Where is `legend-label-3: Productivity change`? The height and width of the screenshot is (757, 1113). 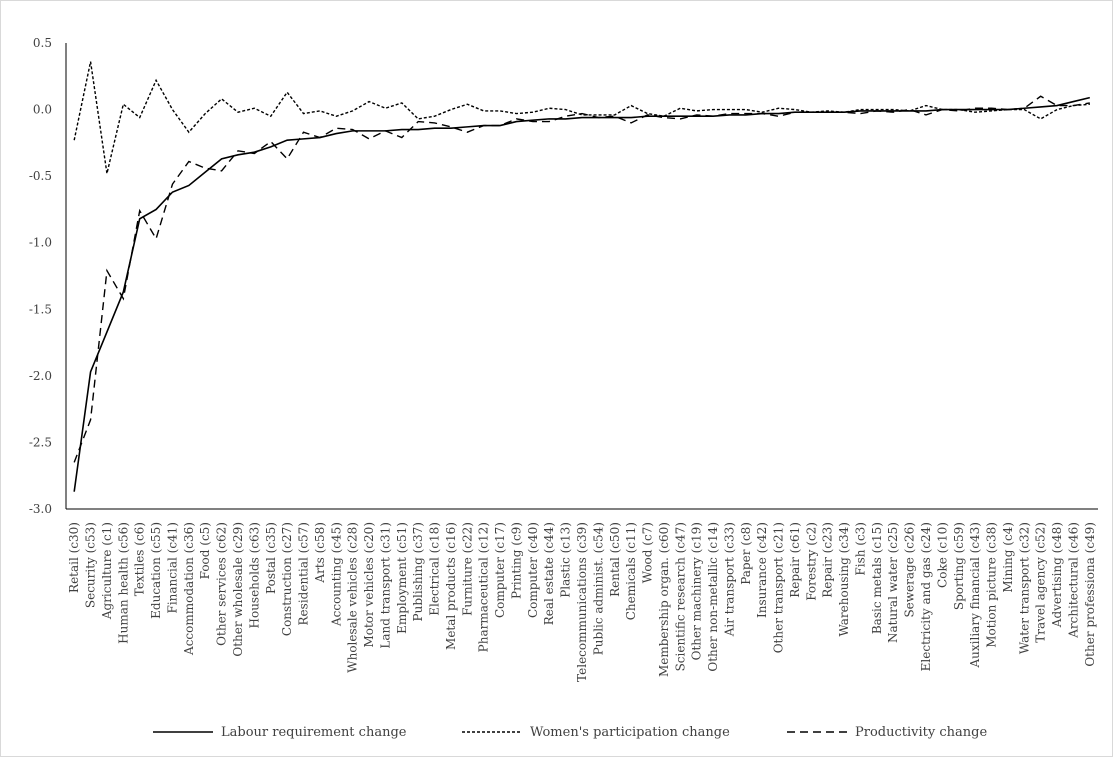
legend-label-3: Productivity change is located at coordinates (921, 732).